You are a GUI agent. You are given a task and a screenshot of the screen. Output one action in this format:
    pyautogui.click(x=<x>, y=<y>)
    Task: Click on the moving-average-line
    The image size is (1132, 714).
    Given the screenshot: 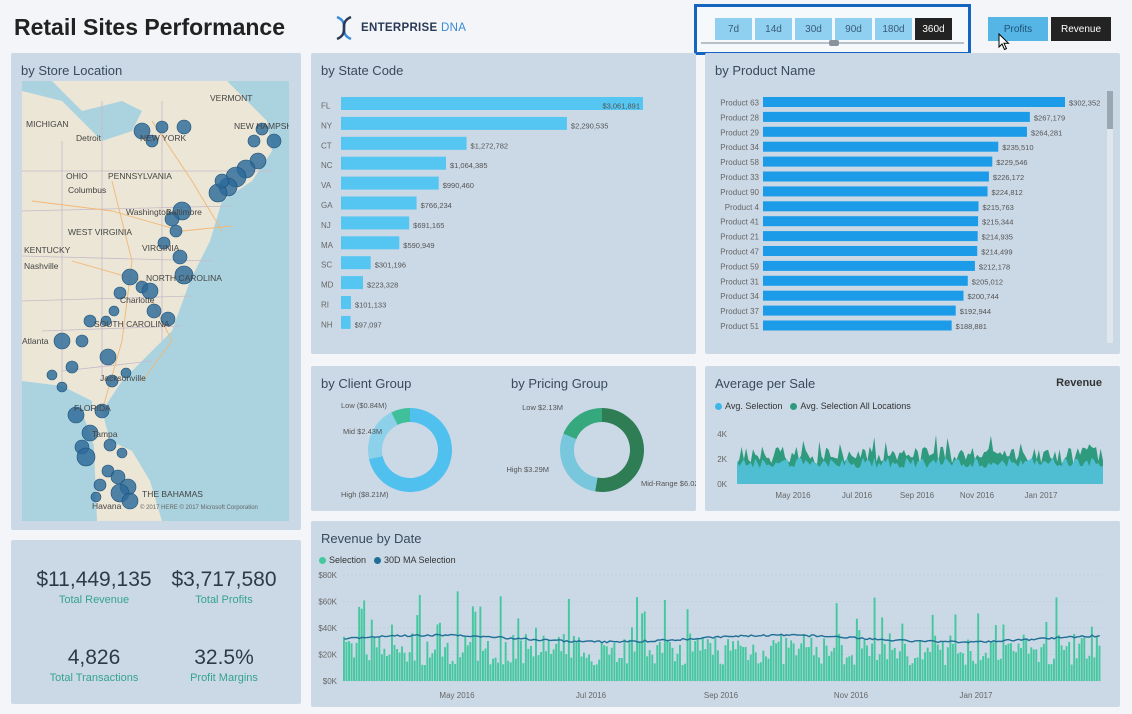 What is the action you would take?
    pyautogui.click(x=722, y=638)
    